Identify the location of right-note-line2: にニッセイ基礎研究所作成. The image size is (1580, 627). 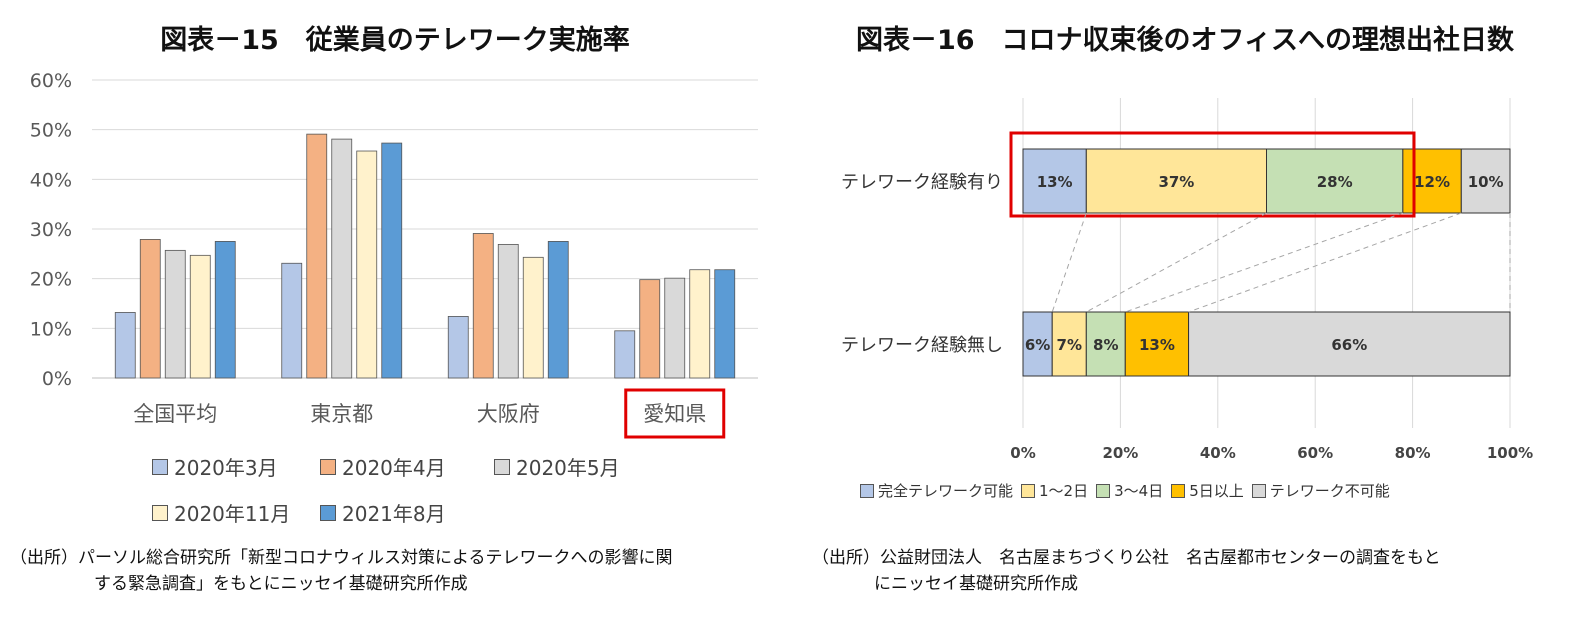
(976, 584).